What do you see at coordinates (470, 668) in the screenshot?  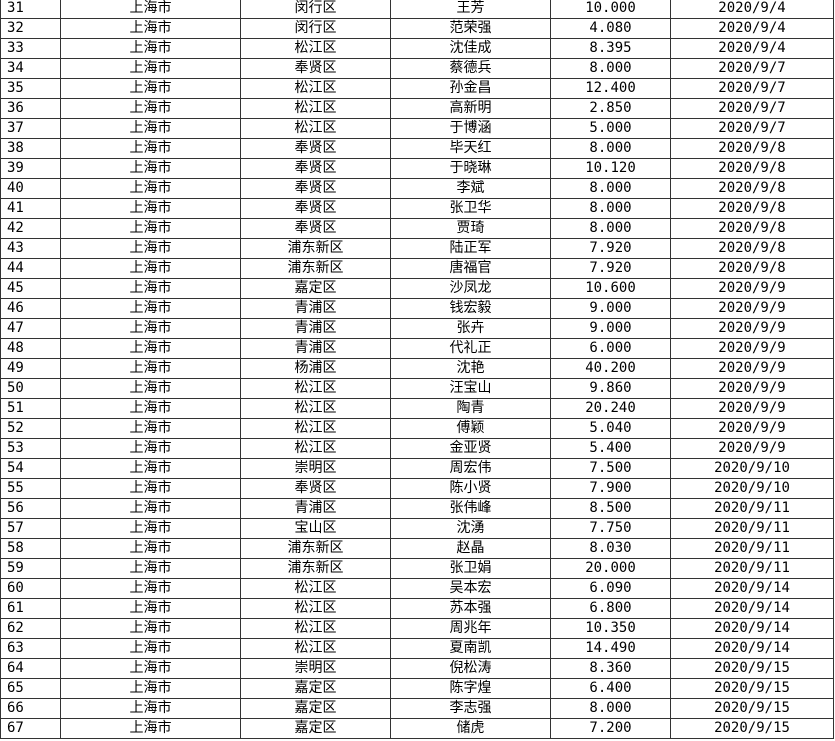 I see `name: 倪松涛` at bounding box center [470, 668].